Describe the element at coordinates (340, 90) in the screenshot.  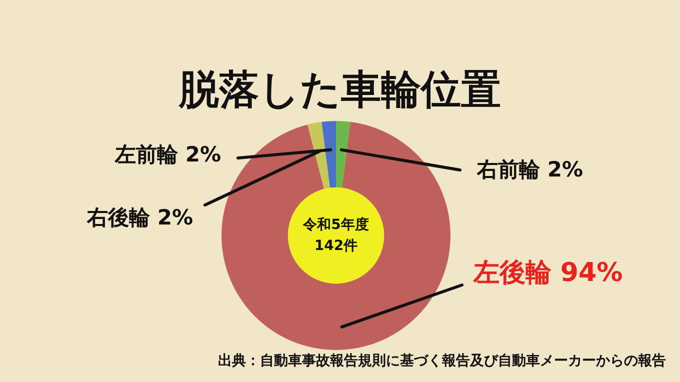
I see `chart-title: 脱落した車輪位置` at that location.